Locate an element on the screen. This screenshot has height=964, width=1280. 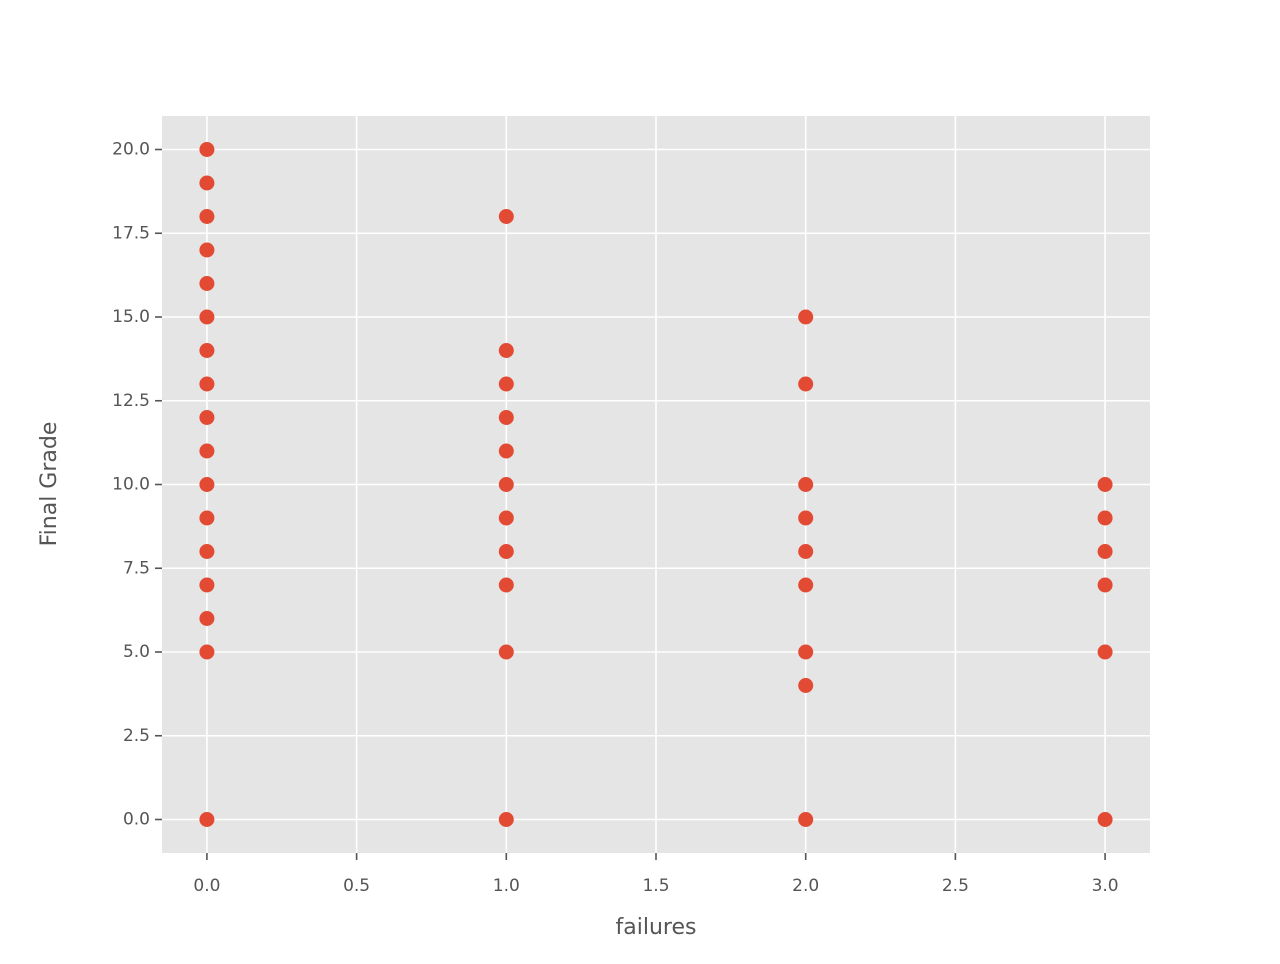
x-tick-label: 2.5 is located at coordinates (955, 886).